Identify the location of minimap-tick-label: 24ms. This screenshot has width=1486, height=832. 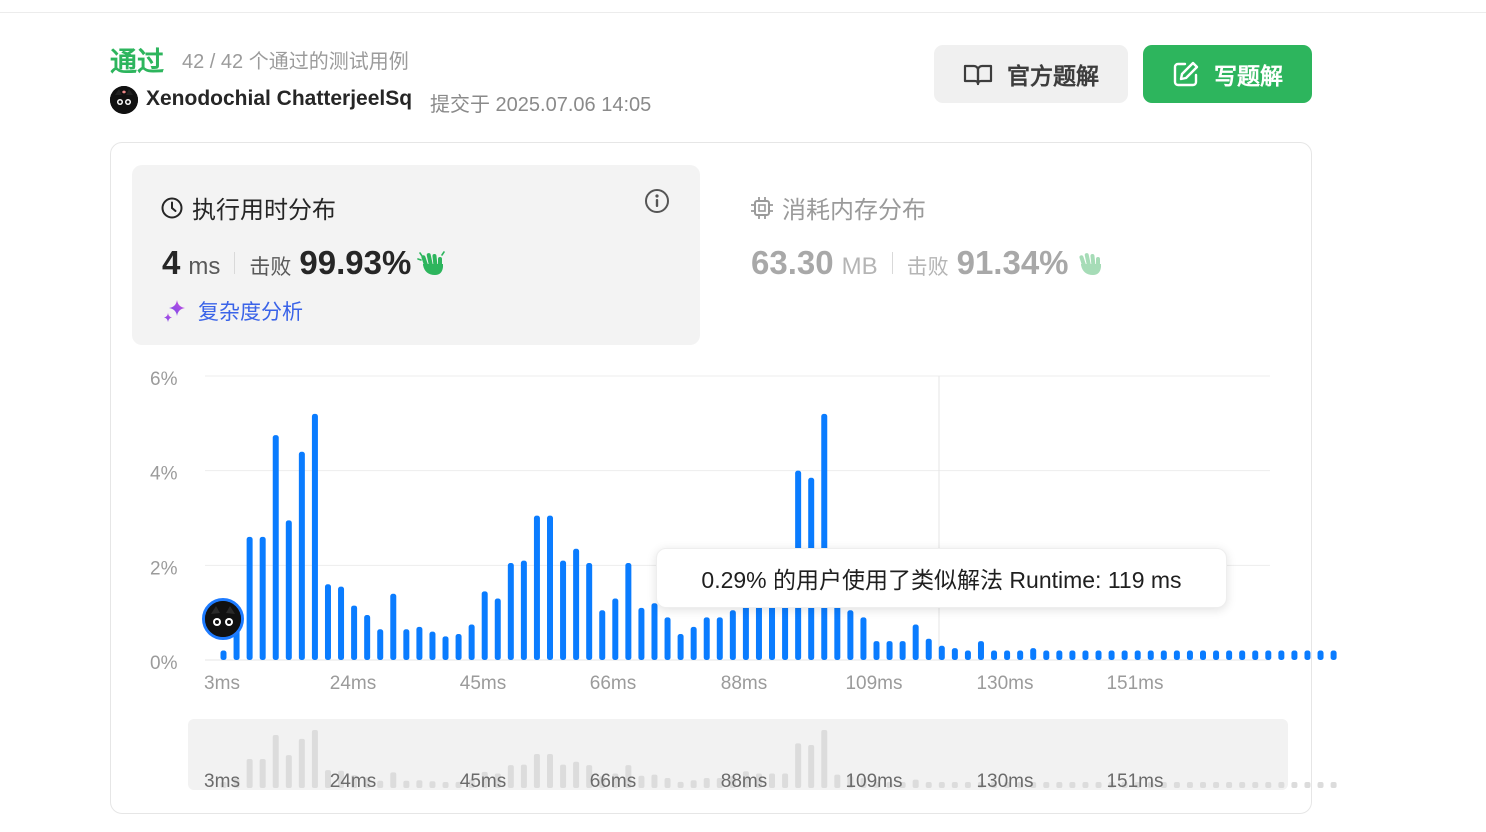
(353, 781).